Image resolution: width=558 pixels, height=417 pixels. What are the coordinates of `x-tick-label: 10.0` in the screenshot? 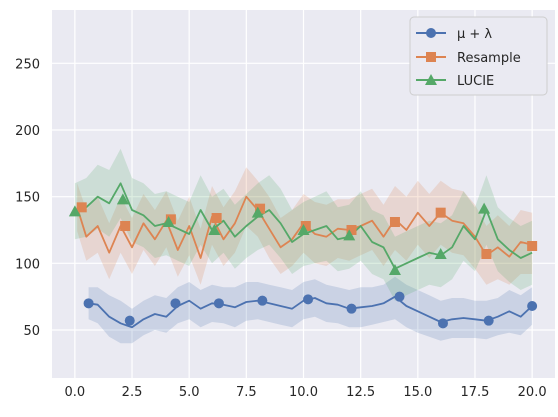 It's located at (303, 392).